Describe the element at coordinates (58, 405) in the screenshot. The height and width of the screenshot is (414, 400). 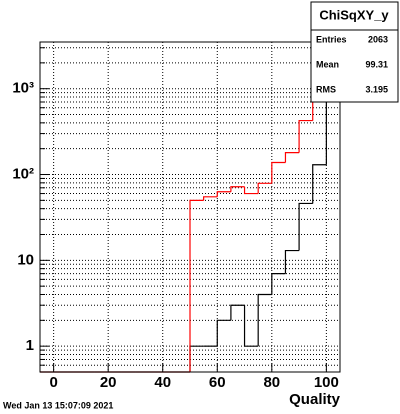
I see `footer-date: Wed Jan 13 15:07:09 2021` at that location.